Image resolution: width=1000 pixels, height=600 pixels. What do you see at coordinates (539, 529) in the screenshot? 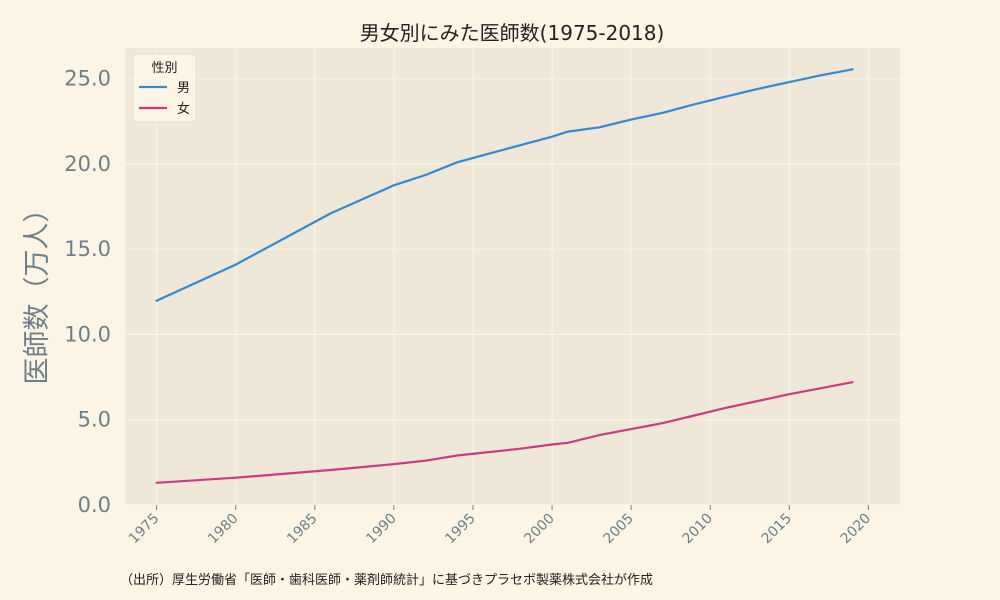
I see `x-tick-label: 2000` at bounding box center [539, 529].